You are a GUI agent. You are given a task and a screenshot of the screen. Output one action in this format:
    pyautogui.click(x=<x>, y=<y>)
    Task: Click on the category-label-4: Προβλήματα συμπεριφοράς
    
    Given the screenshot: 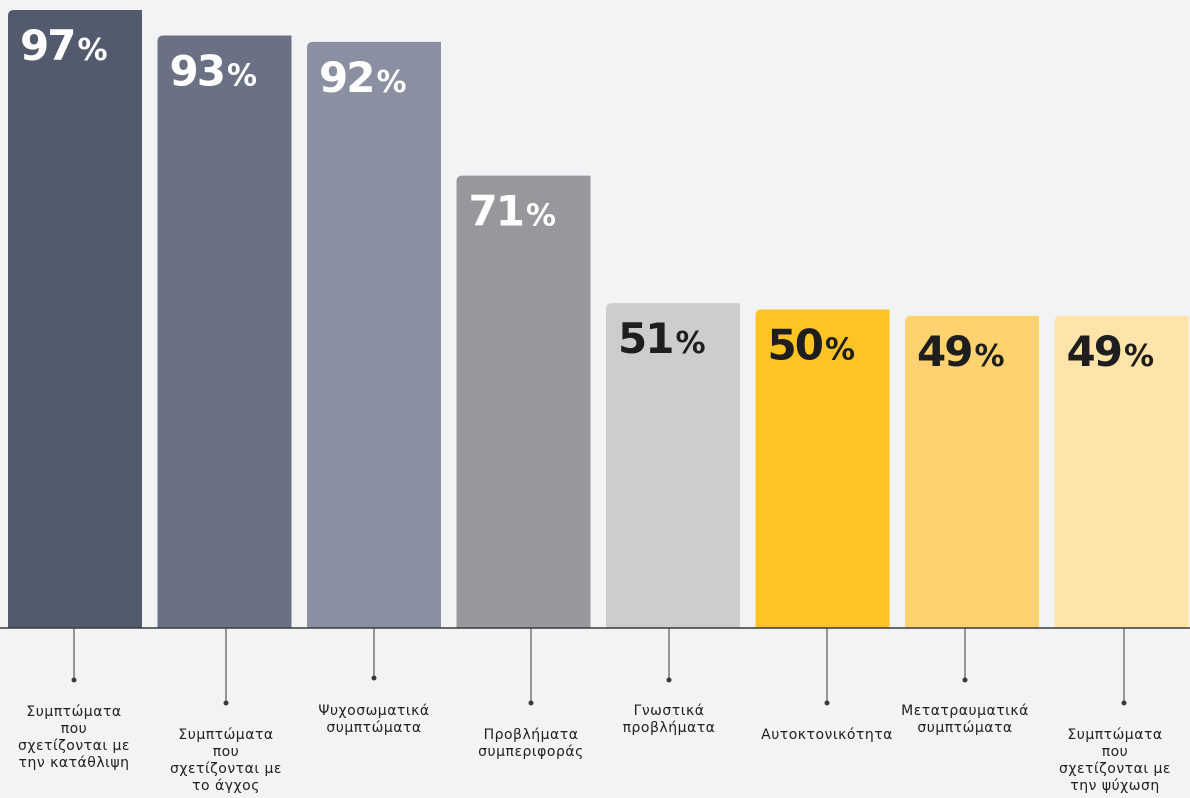 What is the action you would take?
    pyautogui.click(x=531, y=744)
    